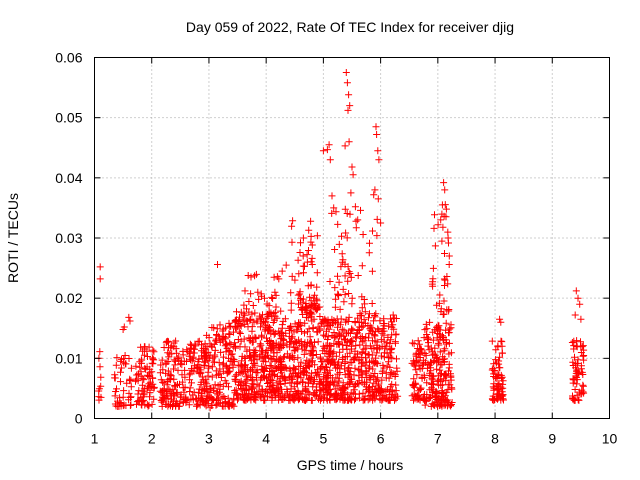 This screenshot has height=480, width=640. What do you see at coordinates (354, 439) in the screenshot?
I see `x-tick-labels: 1 2 3 4 5 6 7 8 9 10` at bounding box center [354, 439].